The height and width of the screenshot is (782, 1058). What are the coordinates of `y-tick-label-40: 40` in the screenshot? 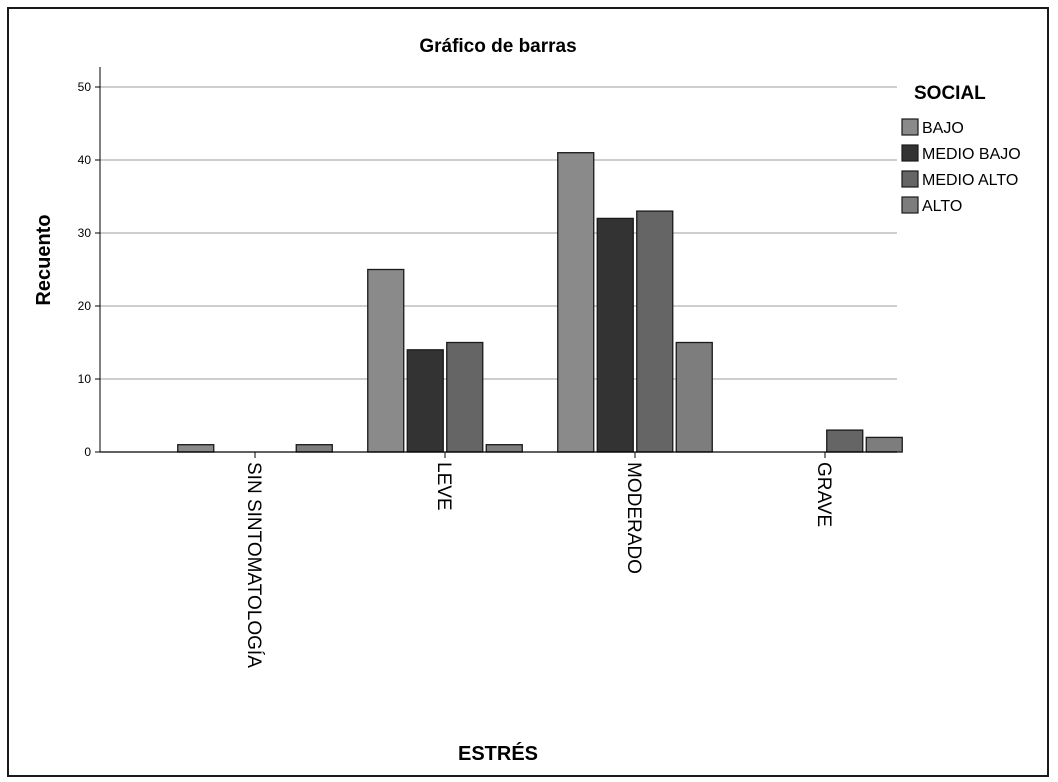 It's located at (85, 160).